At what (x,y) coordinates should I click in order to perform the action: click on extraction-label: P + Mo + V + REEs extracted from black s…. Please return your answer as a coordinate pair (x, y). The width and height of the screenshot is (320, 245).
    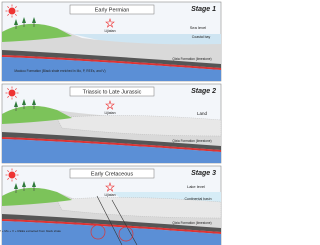
    Looking at the image, I should click on (30, 231).